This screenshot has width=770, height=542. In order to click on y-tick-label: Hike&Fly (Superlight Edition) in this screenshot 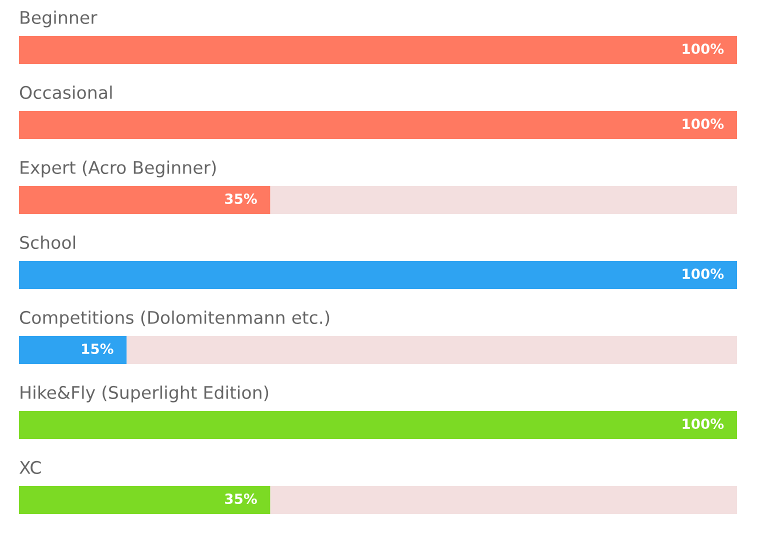, I will do `click(144, 394)`.